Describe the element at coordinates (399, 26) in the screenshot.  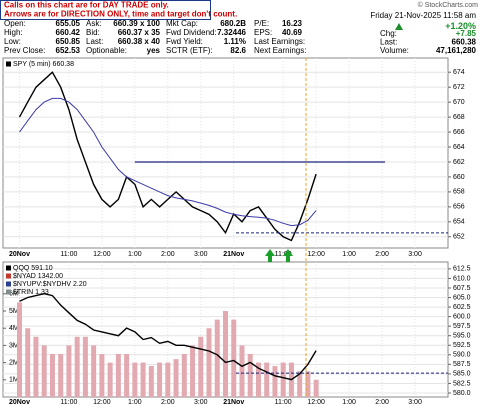
I see `up-triangle` at that location.